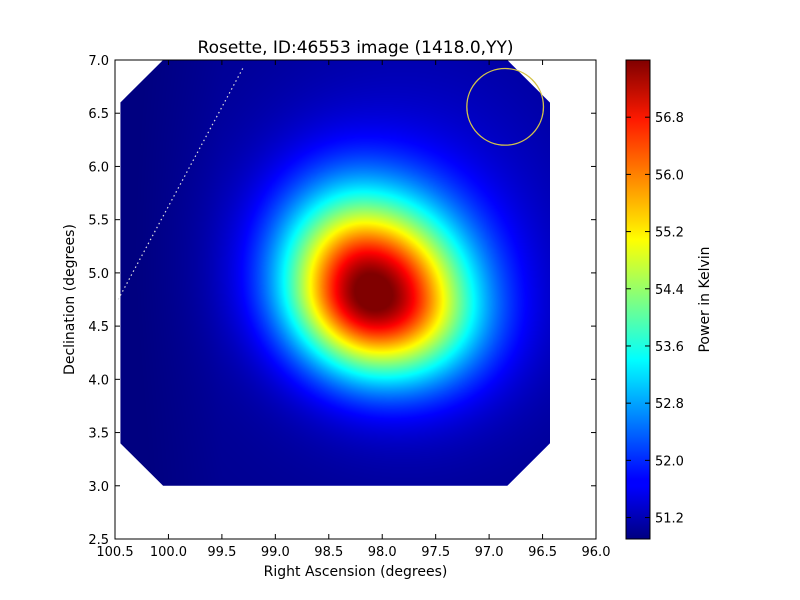  I want to click on x-tick-label: 98.0, so click(382, 552).